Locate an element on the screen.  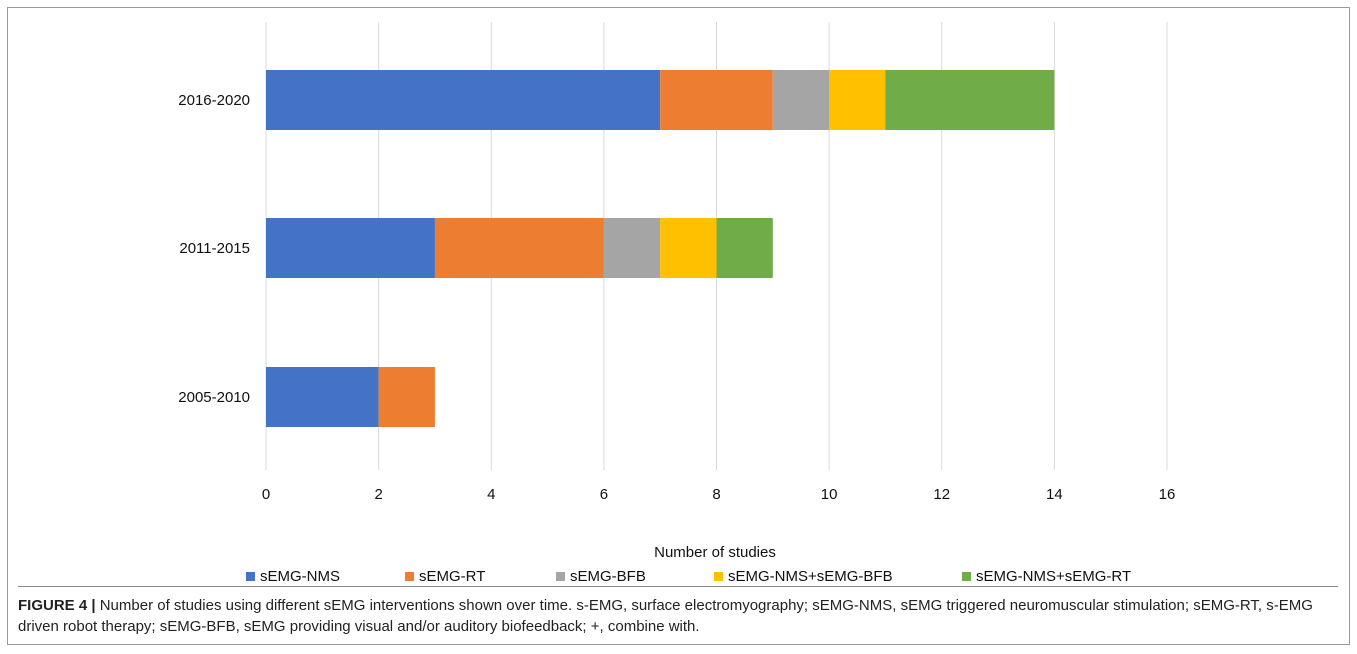
x-tick-label: 12 is located at coordinates (941, 494).